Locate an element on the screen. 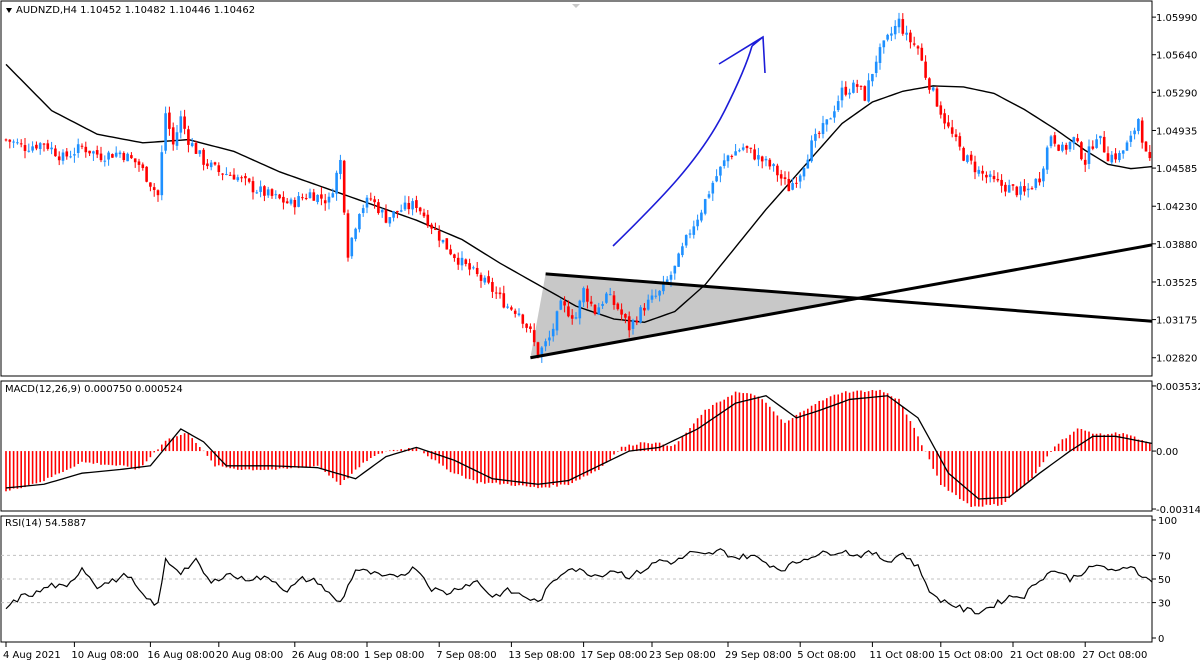 This screenshot has height=665, width=1200. rsi-tick-label: 30 is located at coordinates (1164, 604).